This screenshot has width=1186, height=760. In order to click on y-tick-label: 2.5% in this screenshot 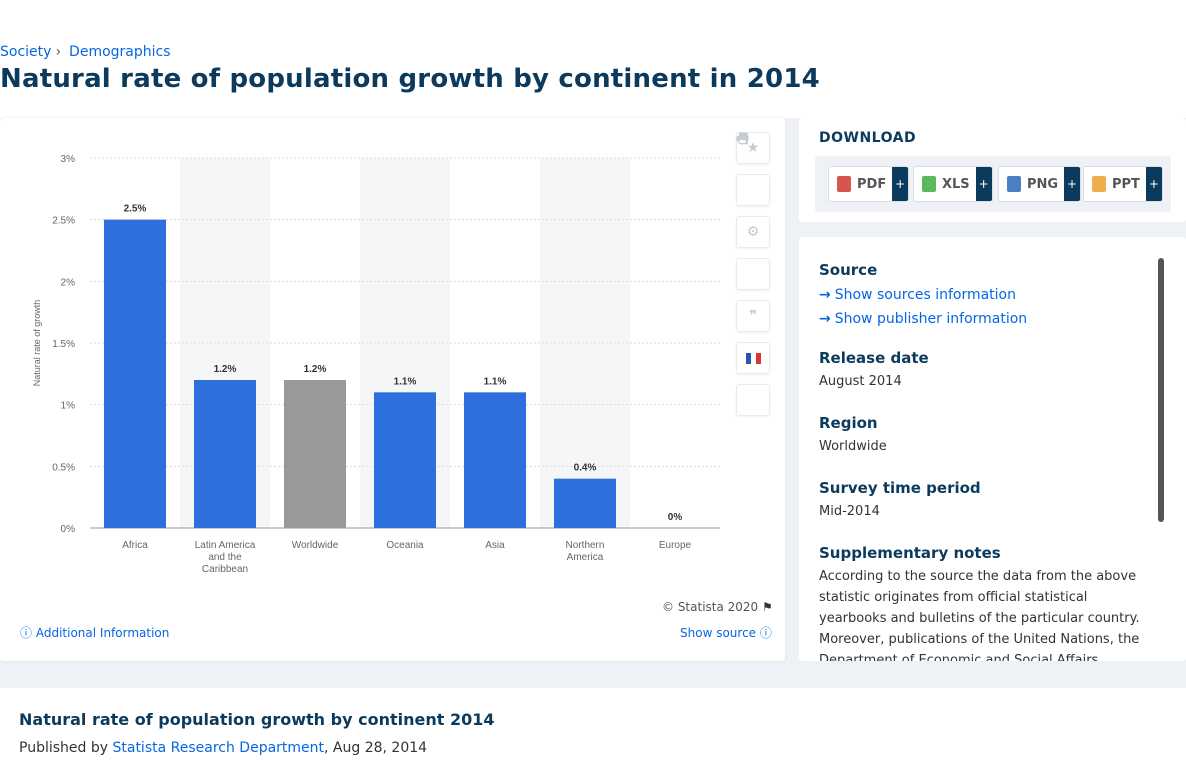, I will do `click(63, 221)`.